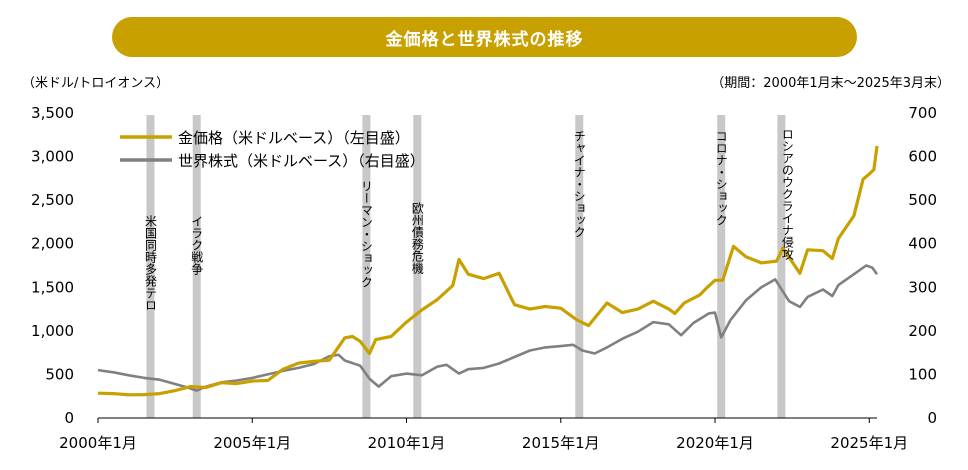 Image resolution: width=968 pixels, height=470 pixels. Describe the element at coordinates (197, 245) in the screenshot. I see `event-label-2: イラク戦争` at that location.